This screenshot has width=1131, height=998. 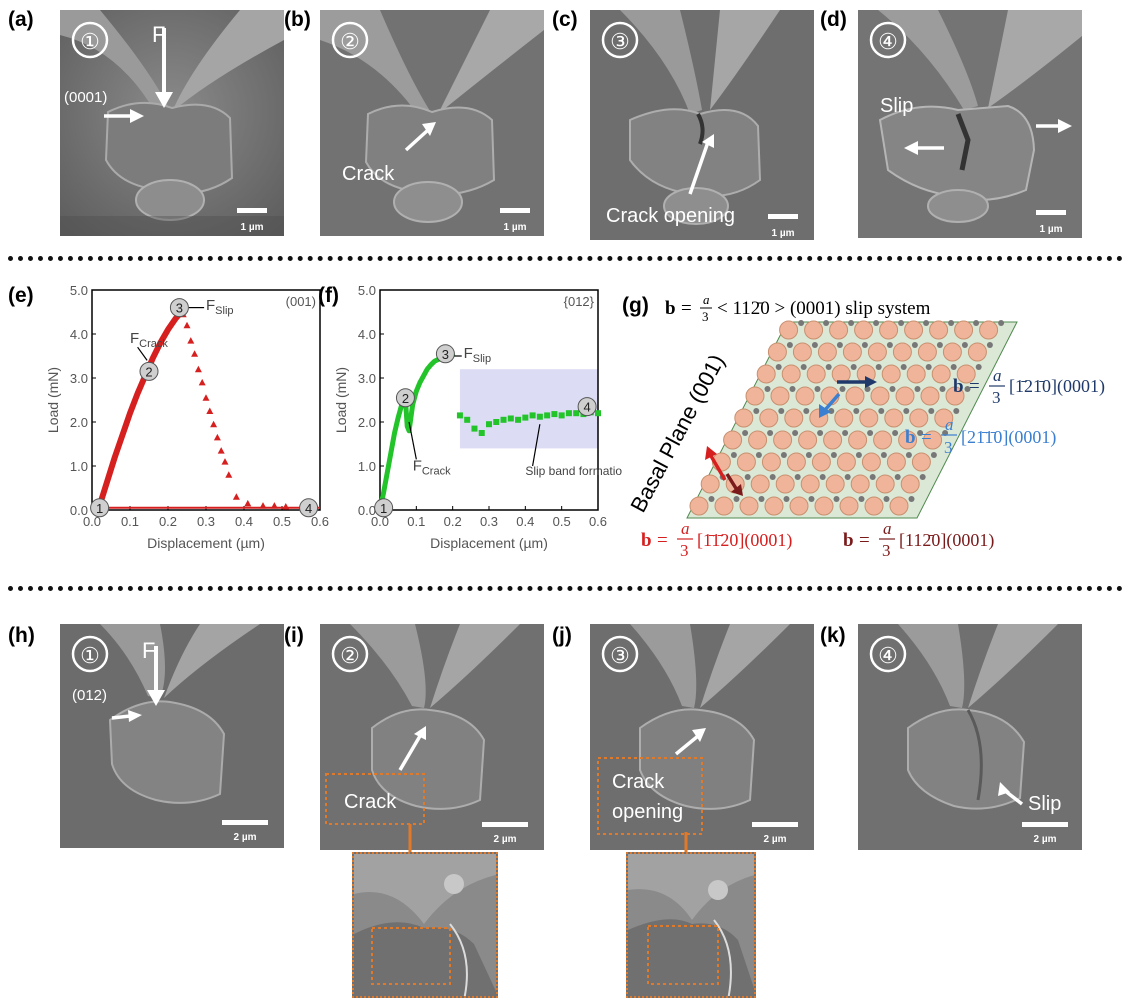 I want to click on blue-arrow-icon, so click(x=830, y=405).